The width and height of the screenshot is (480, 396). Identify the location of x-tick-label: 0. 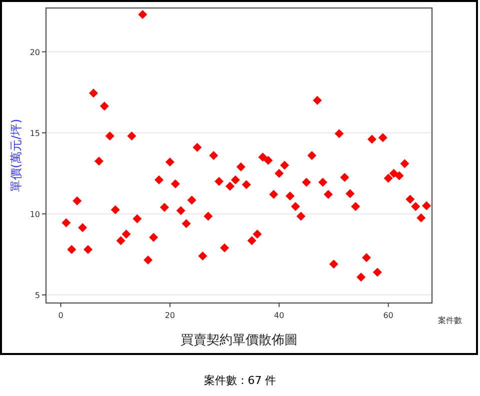
(61, 315).